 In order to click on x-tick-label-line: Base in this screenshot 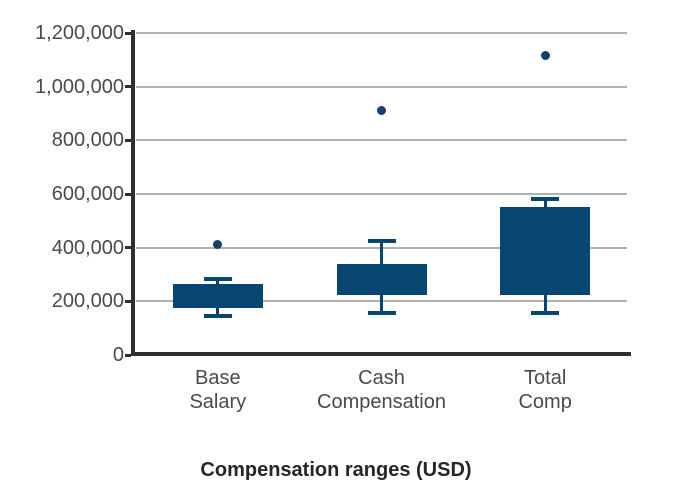, I will do `click(218, 378)`.